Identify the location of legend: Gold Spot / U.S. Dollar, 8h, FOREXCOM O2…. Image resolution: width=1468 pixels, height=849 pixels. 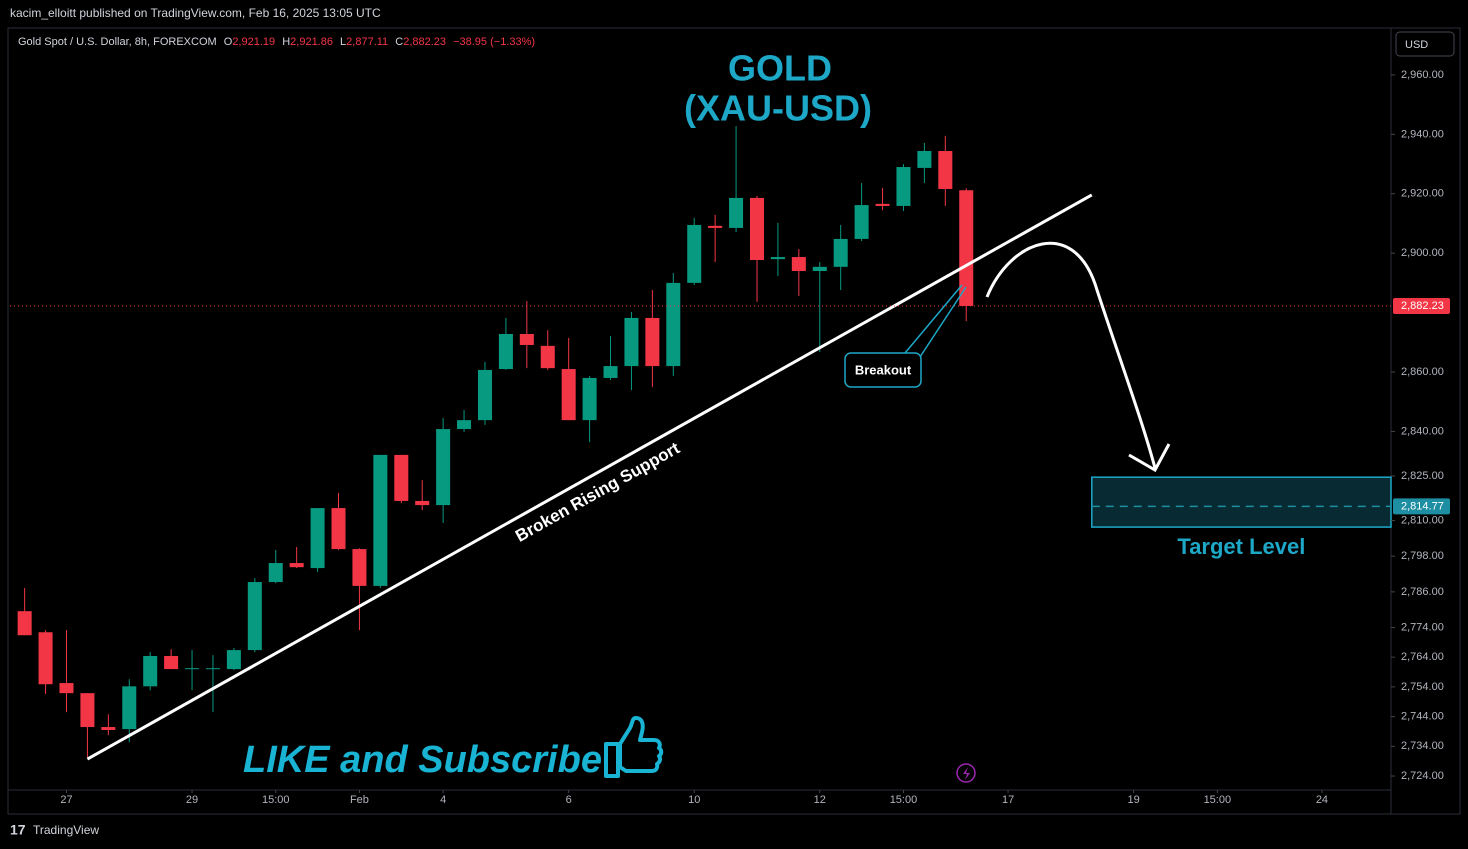
(276, 42).